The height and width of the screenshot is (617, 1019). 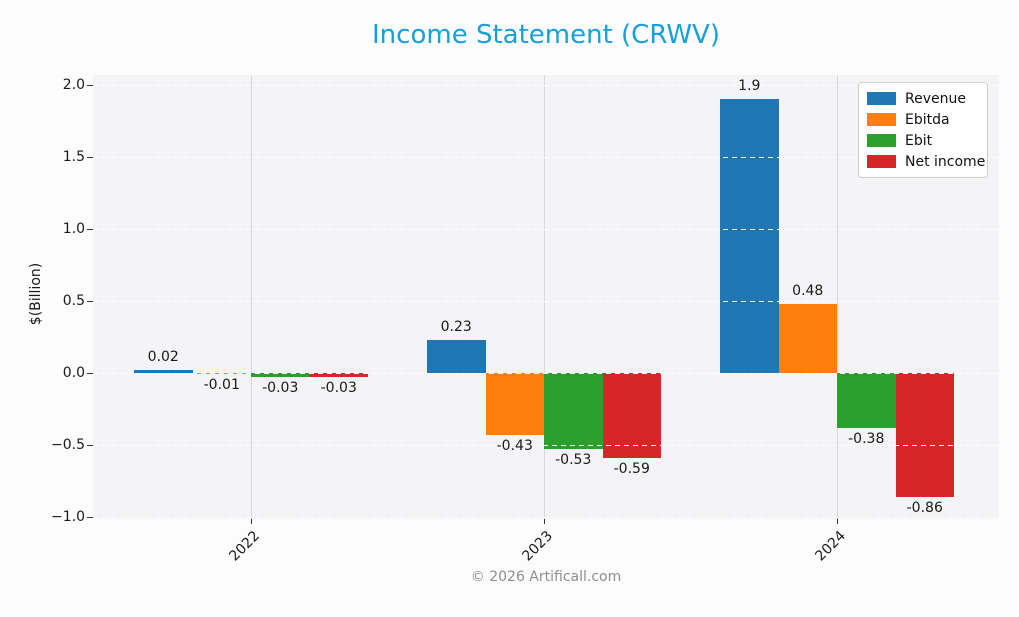 What do you see at coordinates (866, 400) in the screenshot?
I see `bar-ebit-2024` at bounding box center [866, 400].